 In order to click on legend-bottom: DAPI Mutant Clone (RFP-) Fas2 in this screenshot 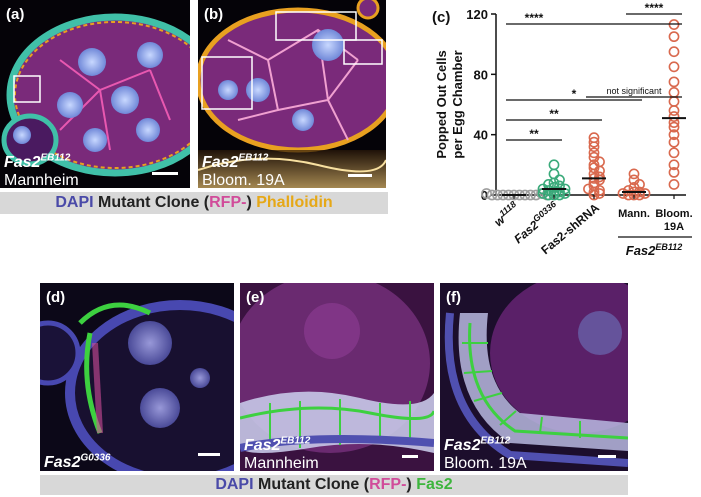, I will do `click(334, 485)`.